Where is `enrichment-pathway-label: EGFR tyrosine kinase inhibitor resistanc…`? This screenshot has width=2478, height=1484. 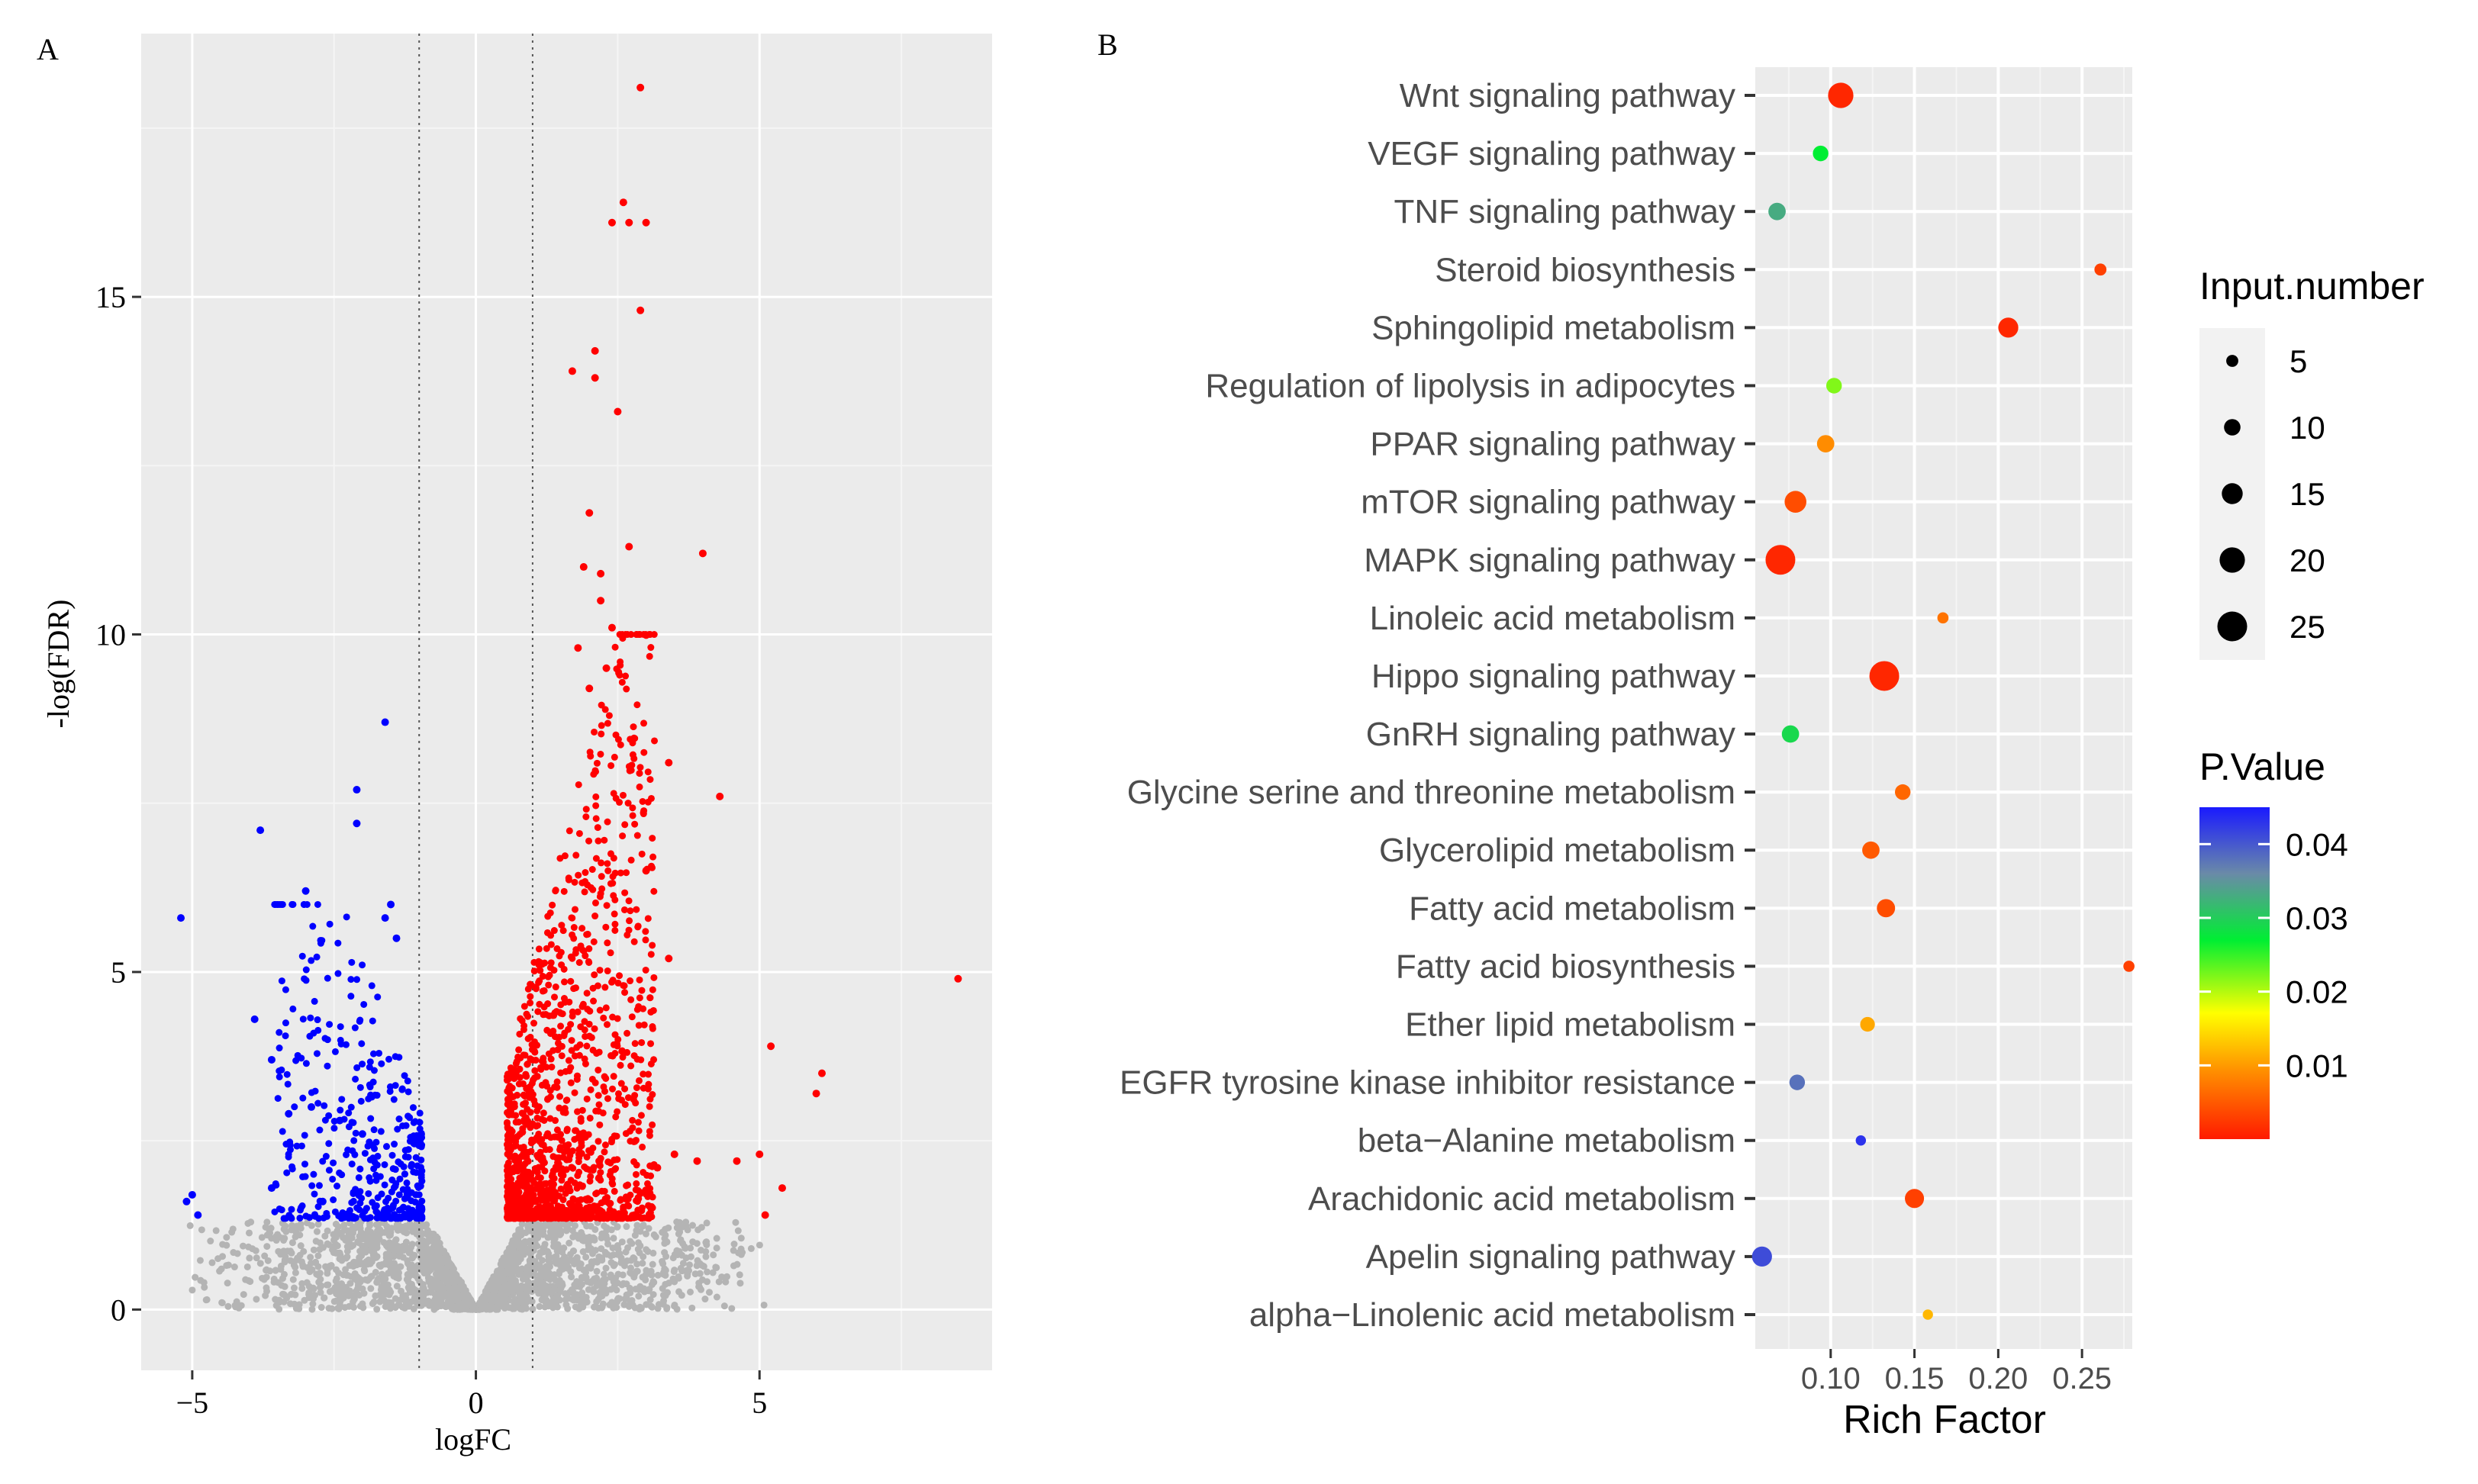
enrichment-pathway-label: EGFR tyrosine kinase inhibitor resistanc… is located at coordinates (1427, 1083).